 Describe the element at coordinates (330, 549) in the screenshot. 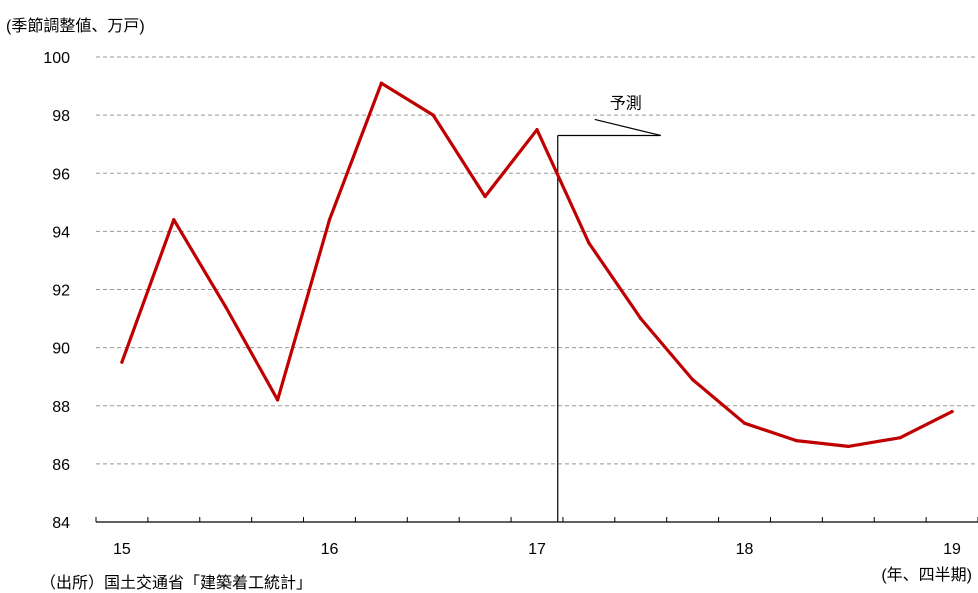

I see `x-tick-label: 16` at that location.